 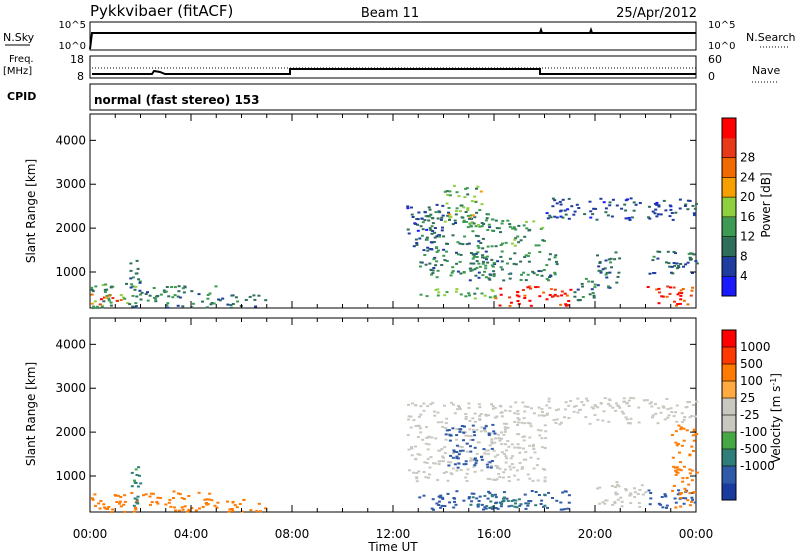 I want to click on colorbar-swatch, so click(x=729, y=207).